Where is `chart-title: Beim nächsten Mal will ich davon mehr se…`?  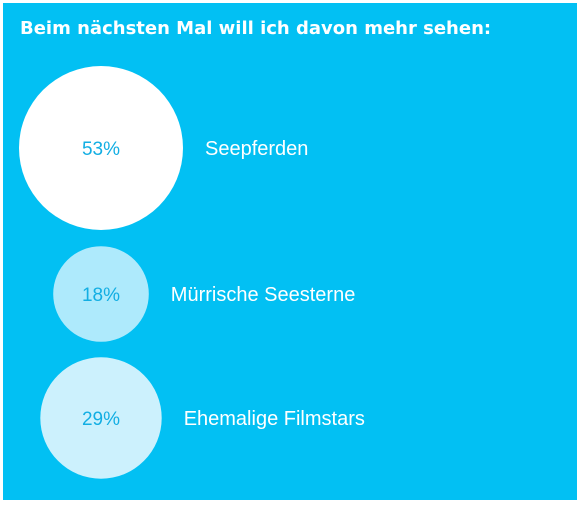
chart-title: Beim nächsten Mal will ich davon mehr se… is located at coordinates (256, 28).